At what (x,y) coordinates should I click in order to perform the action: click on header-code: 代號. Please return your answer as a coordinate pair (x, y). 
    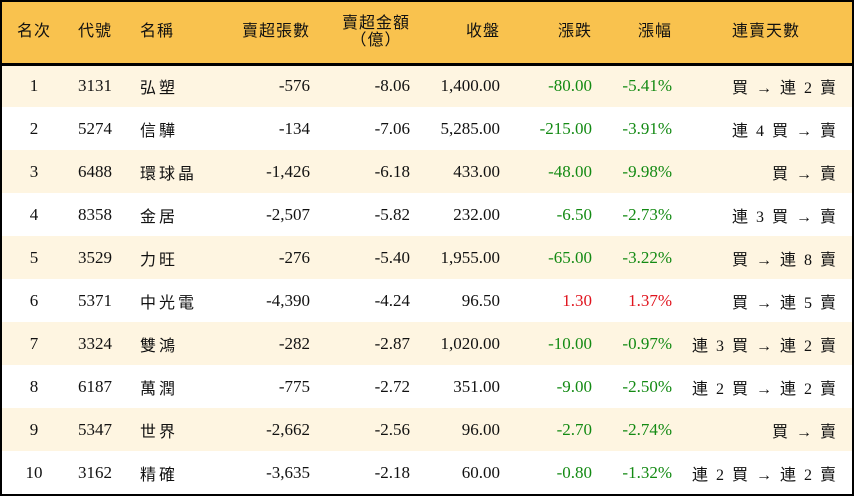
    Looking at the image, I should click on (96, 34).